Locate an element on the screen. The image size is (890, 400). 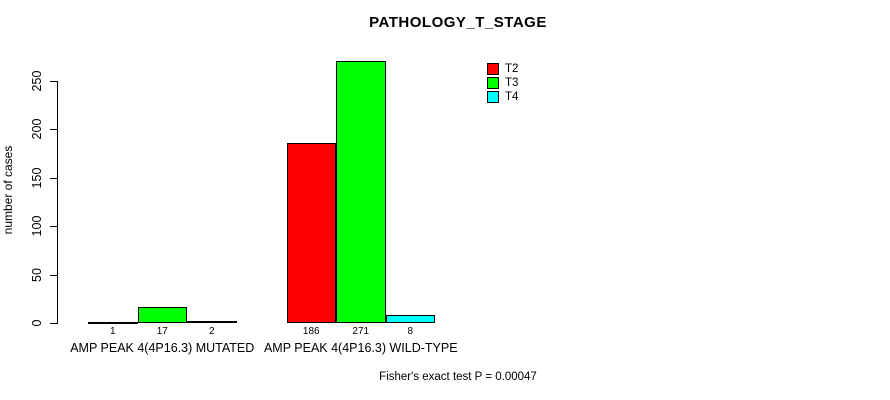
category-label: AMP PEAK 4(4P16.3) WILD-TYPE is located at coordinates (360, 348).